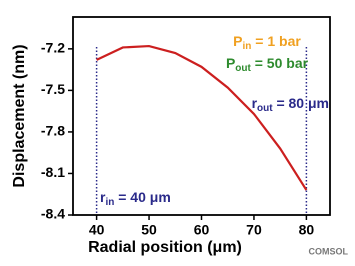 Image resolution: width=355 pixels, height=266 pixels. Describe the element at coordinates (53, 48) in the screenshot. I see `y-tick-label: -7.2` at that location.